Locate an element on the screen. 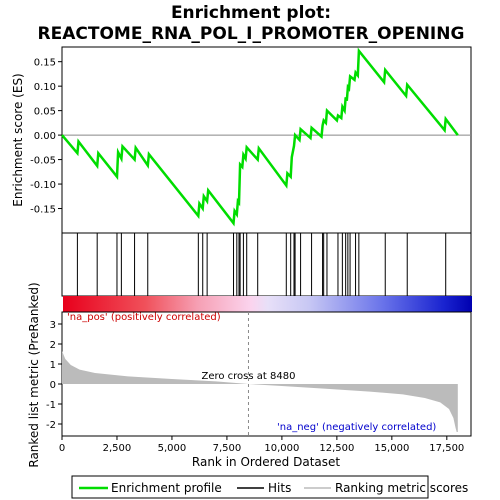 The image size is (500, 500). es-ytick-label: 0.00 is located at coordinates (45, 136).